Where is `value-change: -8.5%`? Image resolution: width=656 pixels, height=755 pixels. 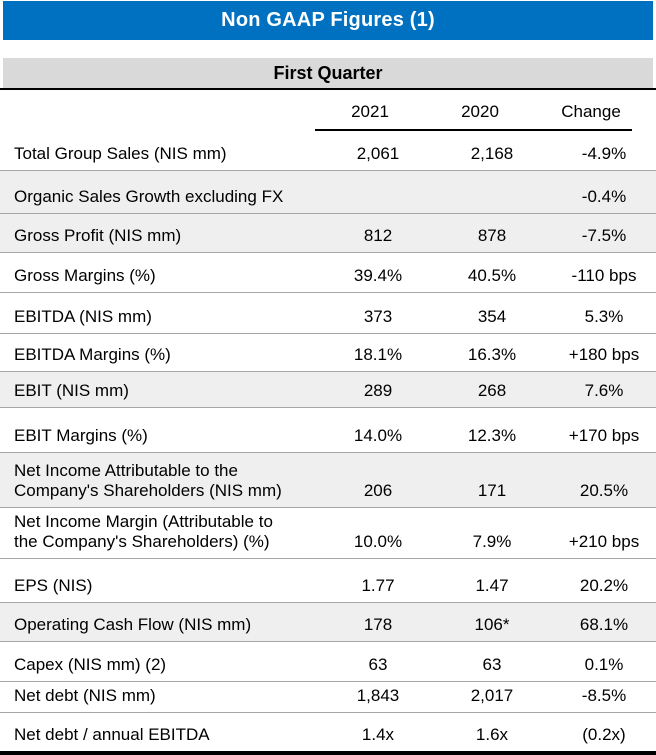
value-change: -8.5% is located at coordinates (604, 695).